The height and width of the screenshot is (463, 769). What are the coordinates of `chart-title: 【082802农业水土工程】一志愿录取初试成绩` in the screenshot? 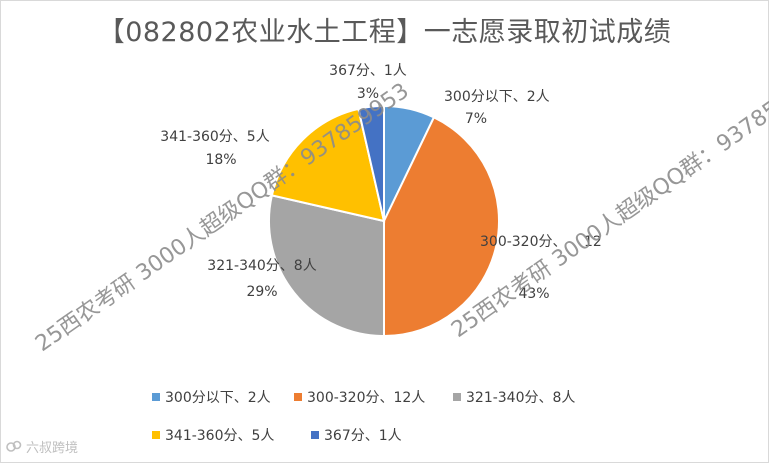 It's located at (384, 32).